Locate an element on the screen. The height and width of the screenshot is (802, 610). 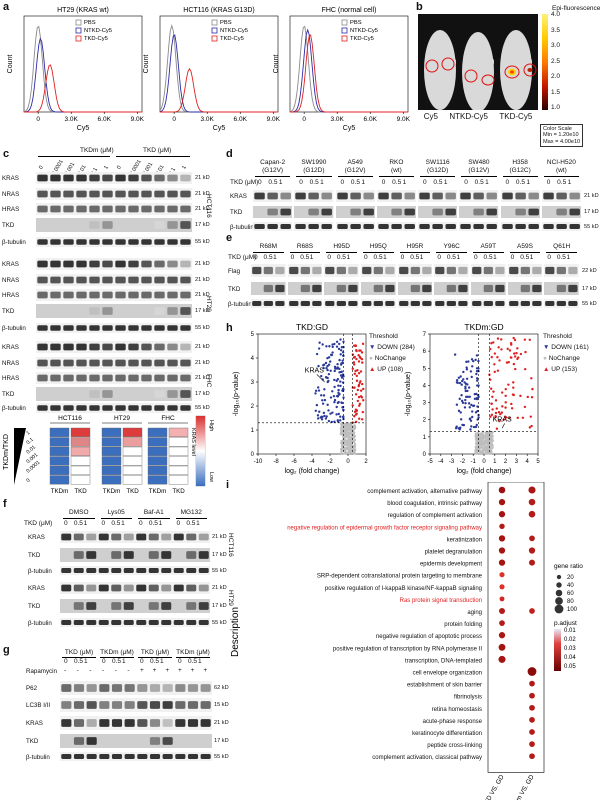
e-conc: 0 is located at coordinates (366, 257).